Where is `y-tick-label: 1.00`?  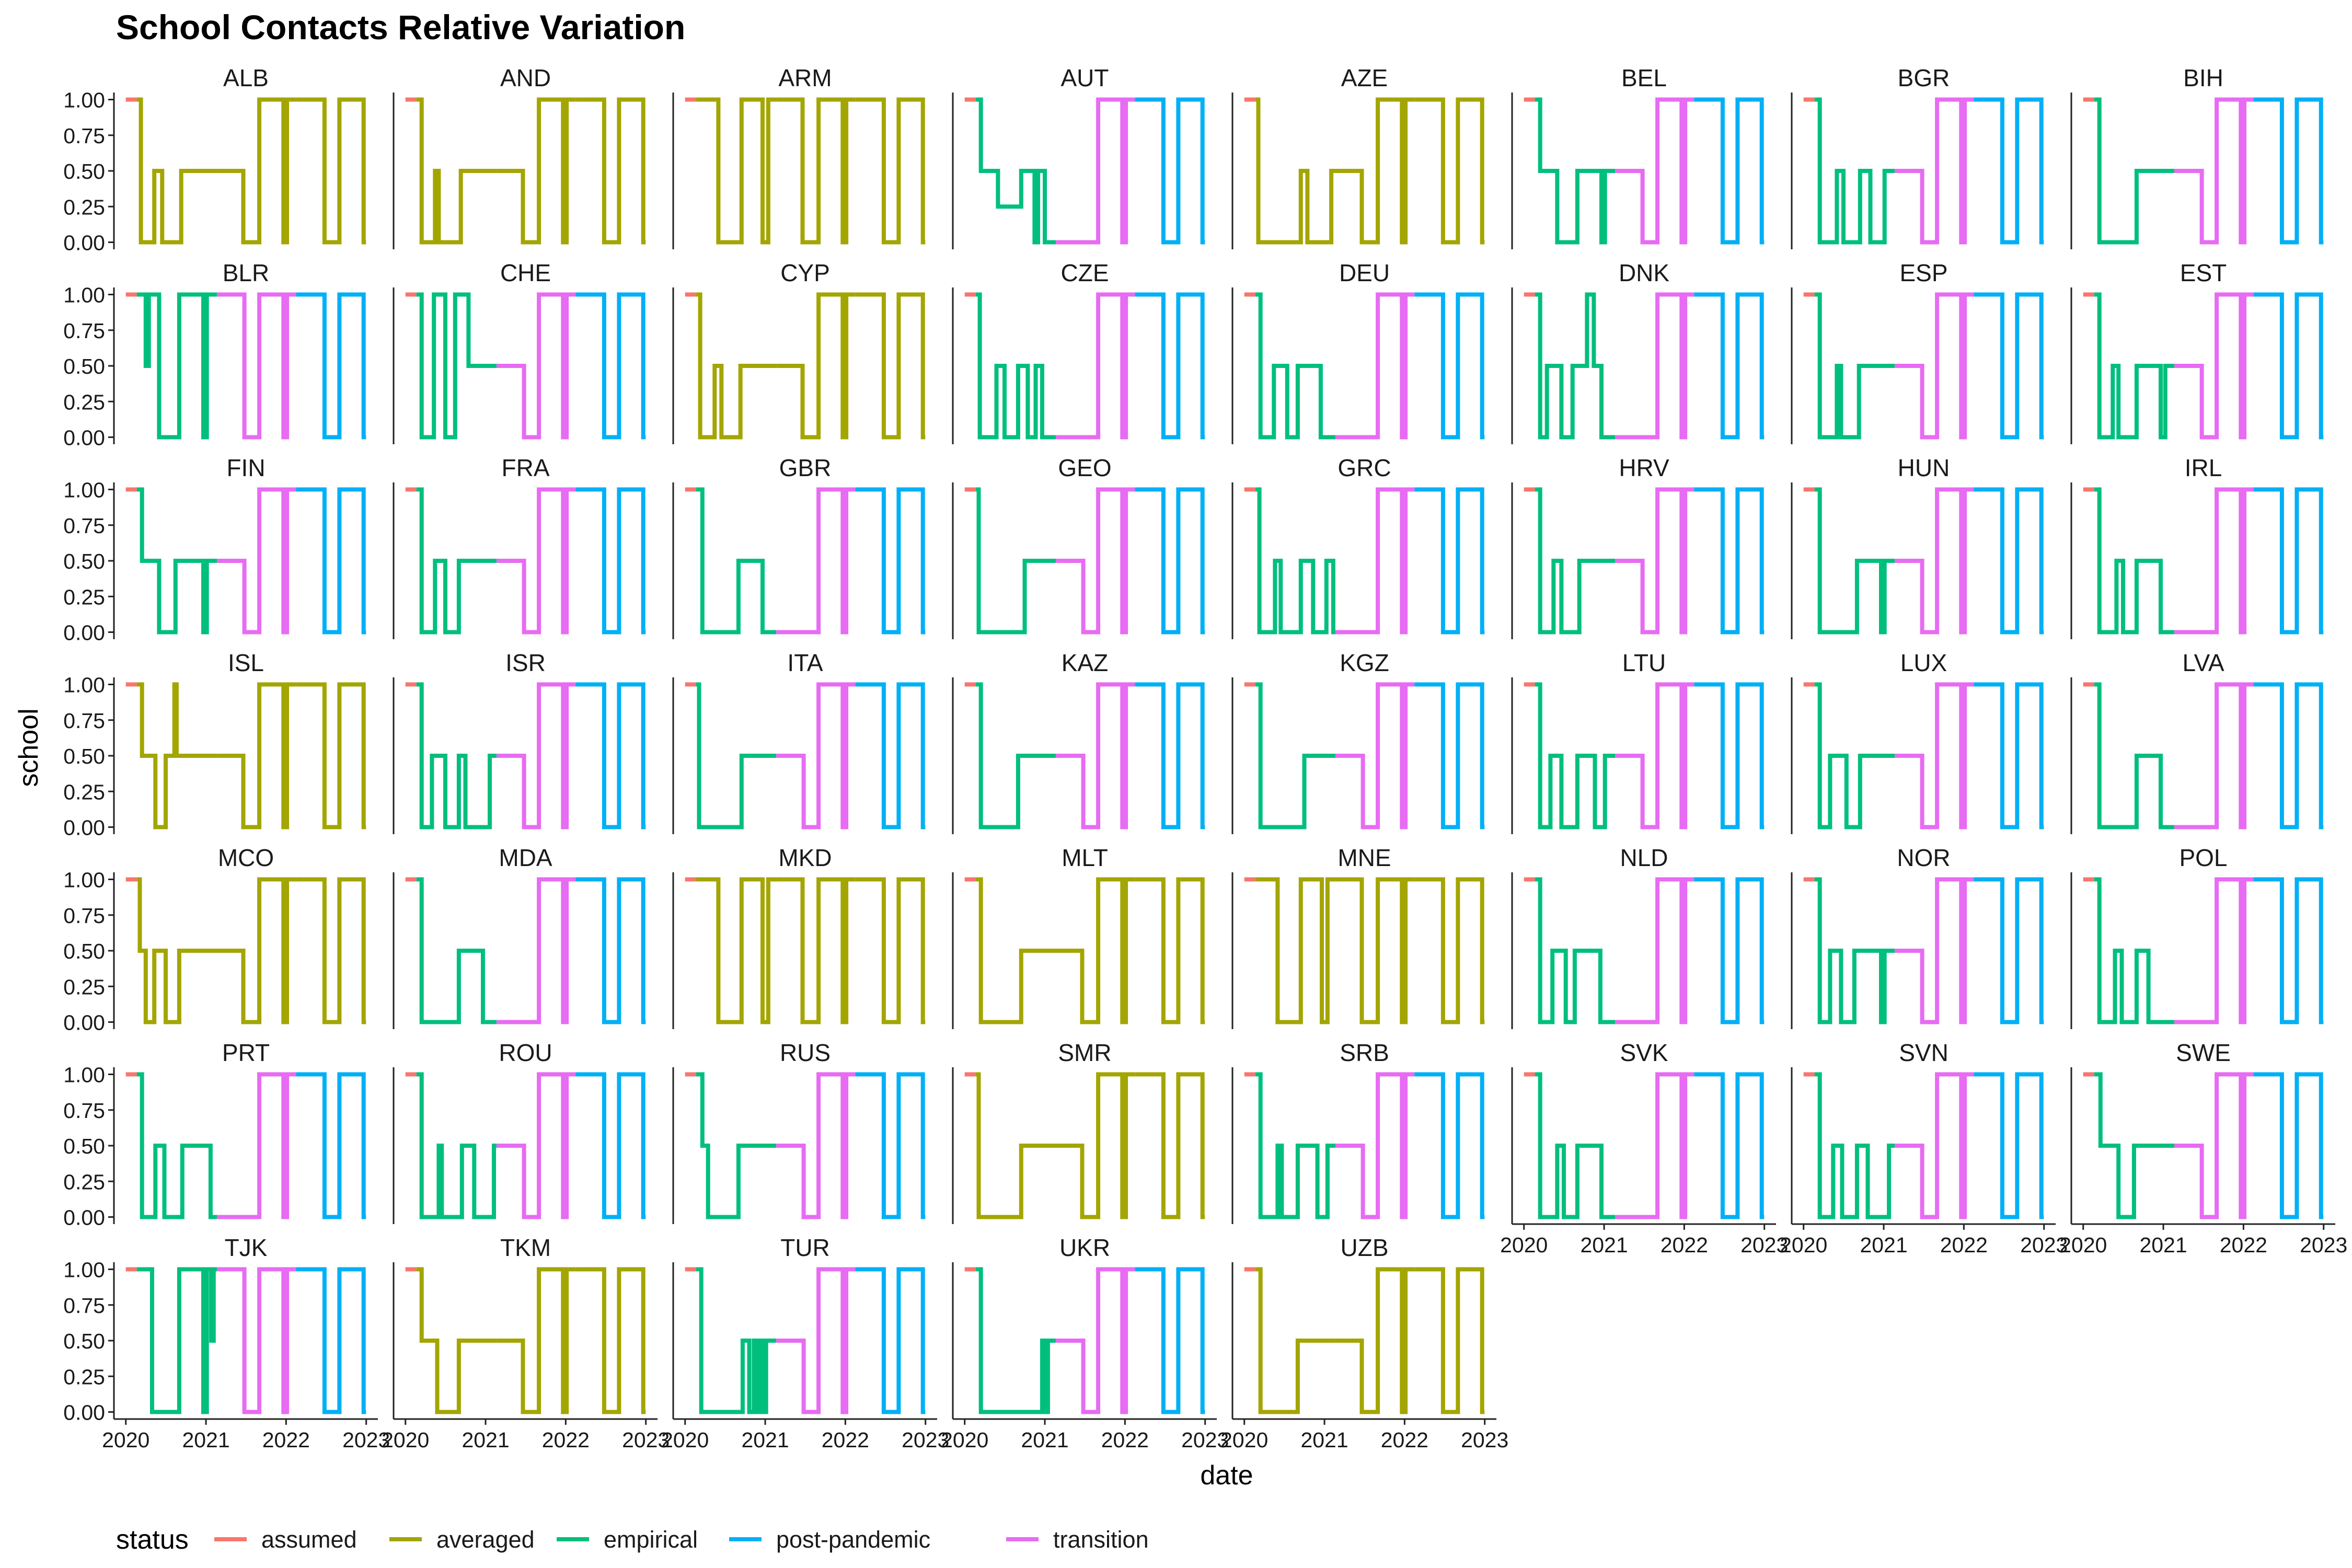 y-tick-label: 1.00 is located at coordinates (84, 1270).